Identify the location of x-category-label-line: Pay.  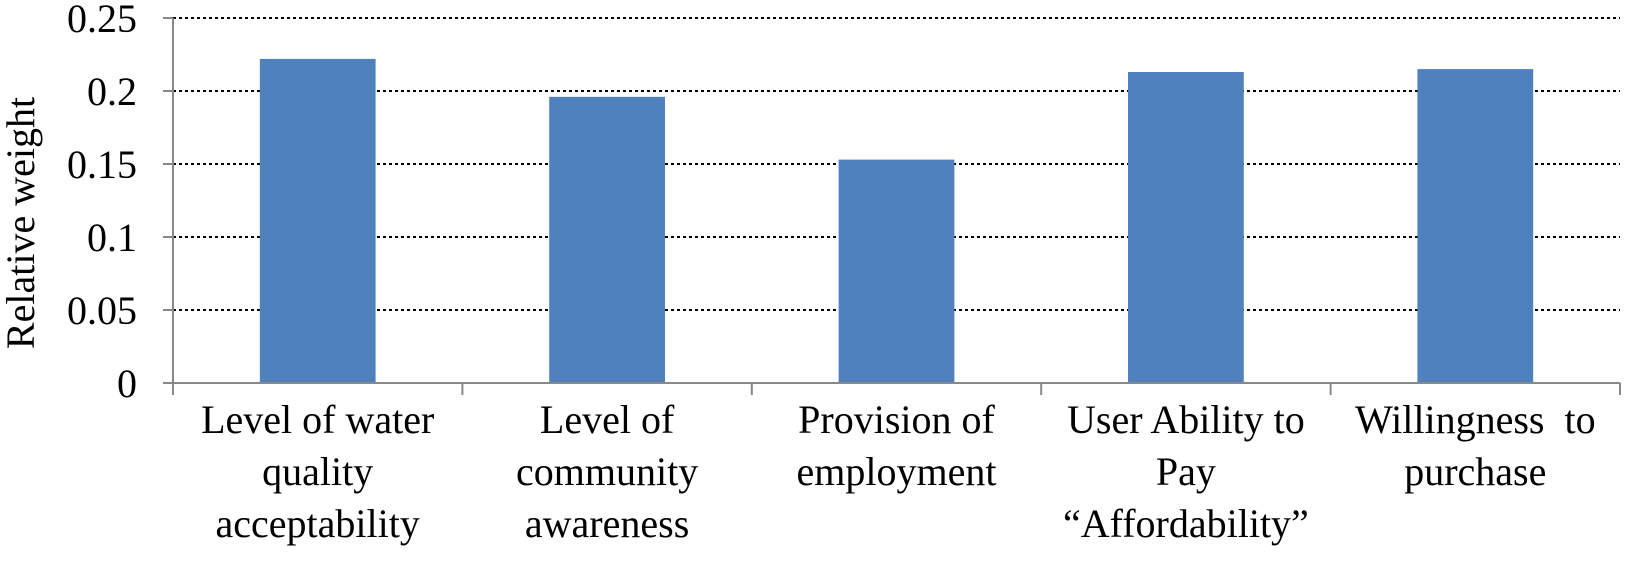
(1186, 471).